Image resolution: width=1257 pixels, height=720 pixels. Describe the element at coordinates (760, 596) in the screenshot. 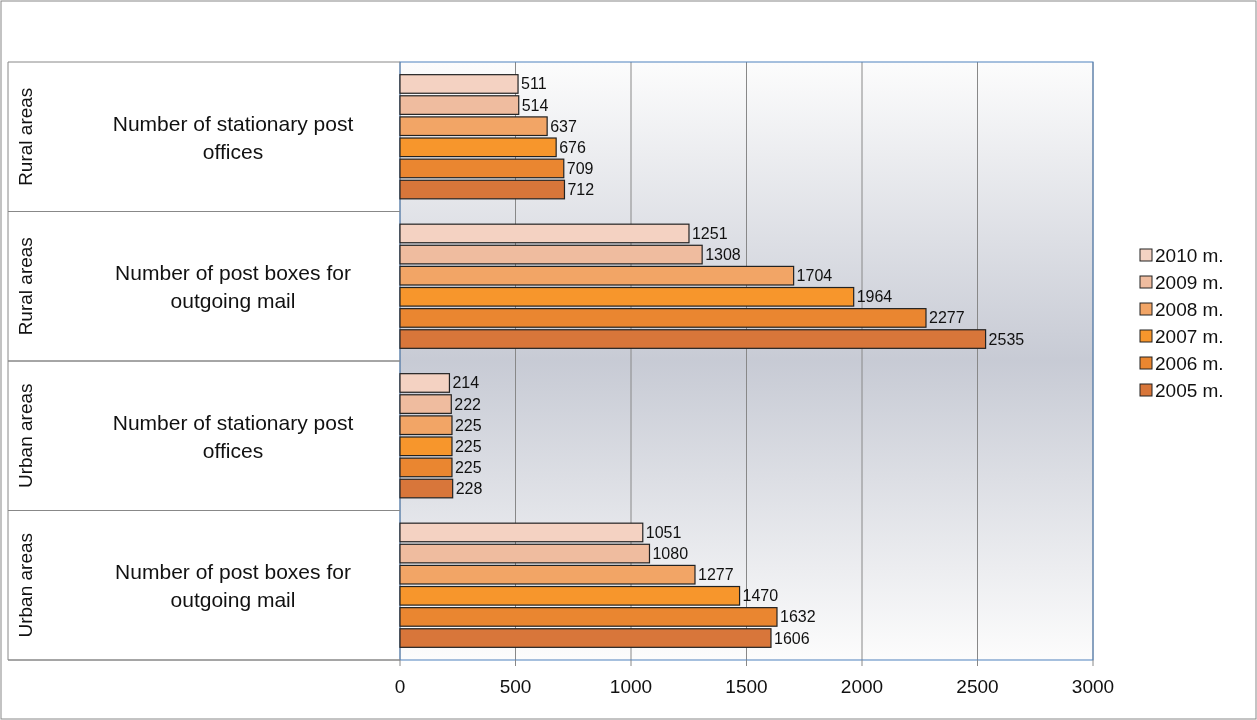

I see `data-label: 1470` at that location.